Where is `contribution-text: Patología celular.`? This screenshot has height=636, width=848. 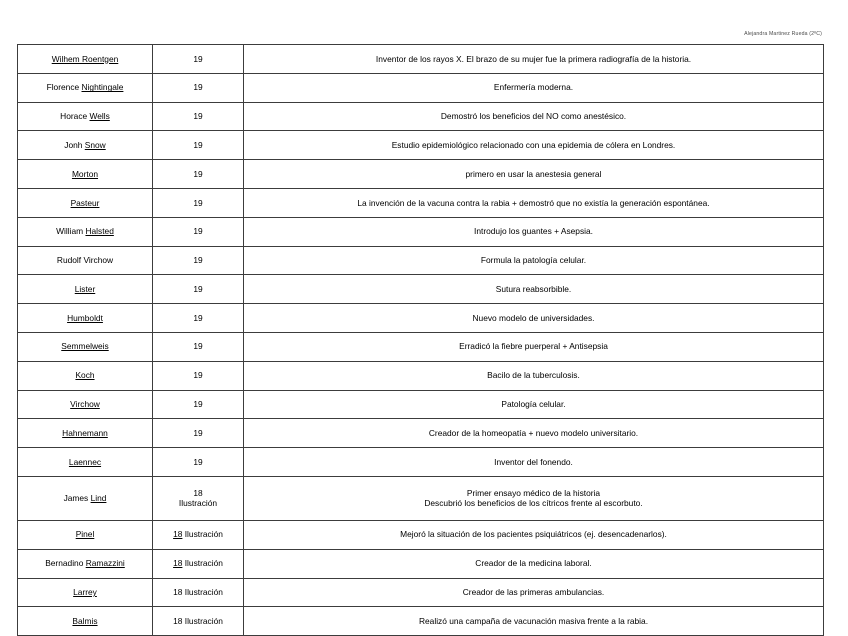
contribution-text: Patología celular. is located at coordinates (533, 404).